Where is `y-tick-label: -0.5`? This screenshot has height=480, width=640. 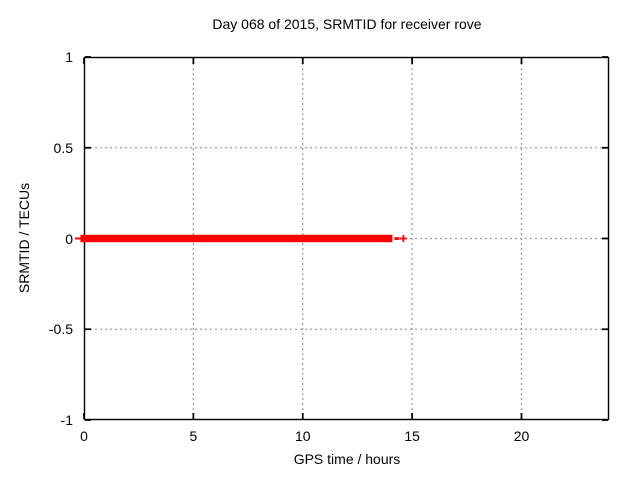 y-tick-label: -0.5 is located at coordinates (60, 329).